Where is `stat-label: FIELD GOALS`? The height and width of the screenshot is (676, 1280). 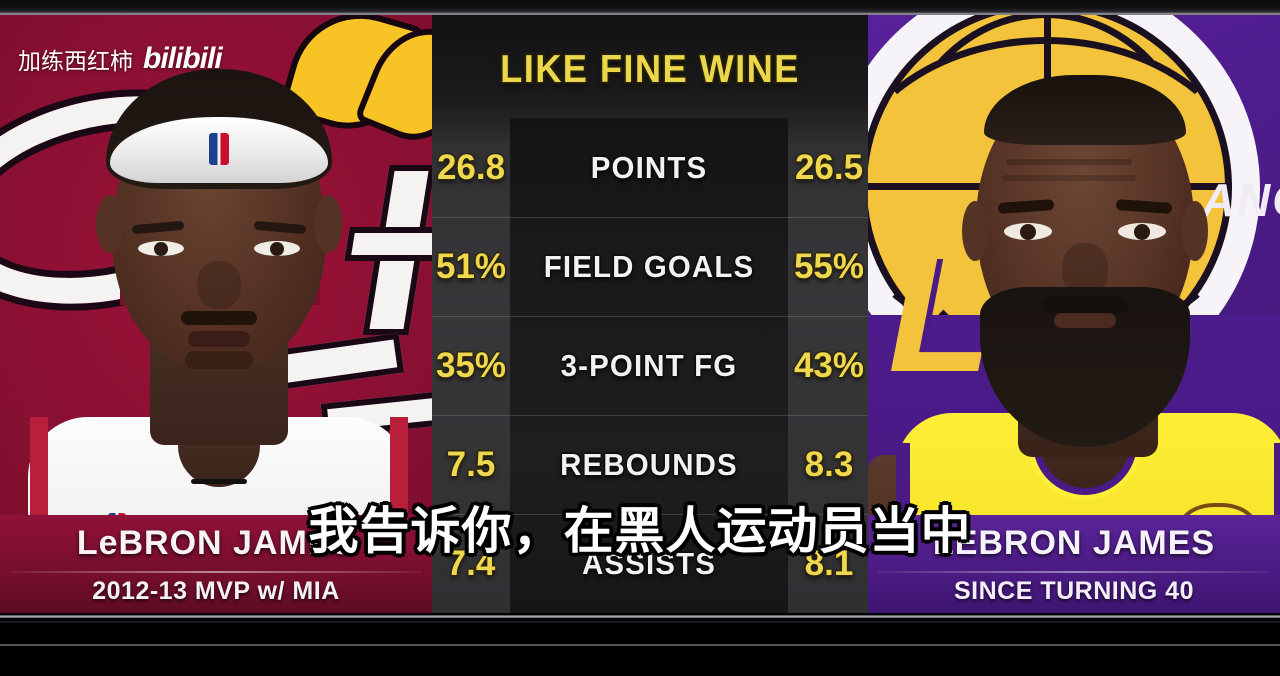 stat-label: FIELD GOALS is located at coordinates (649, 266).